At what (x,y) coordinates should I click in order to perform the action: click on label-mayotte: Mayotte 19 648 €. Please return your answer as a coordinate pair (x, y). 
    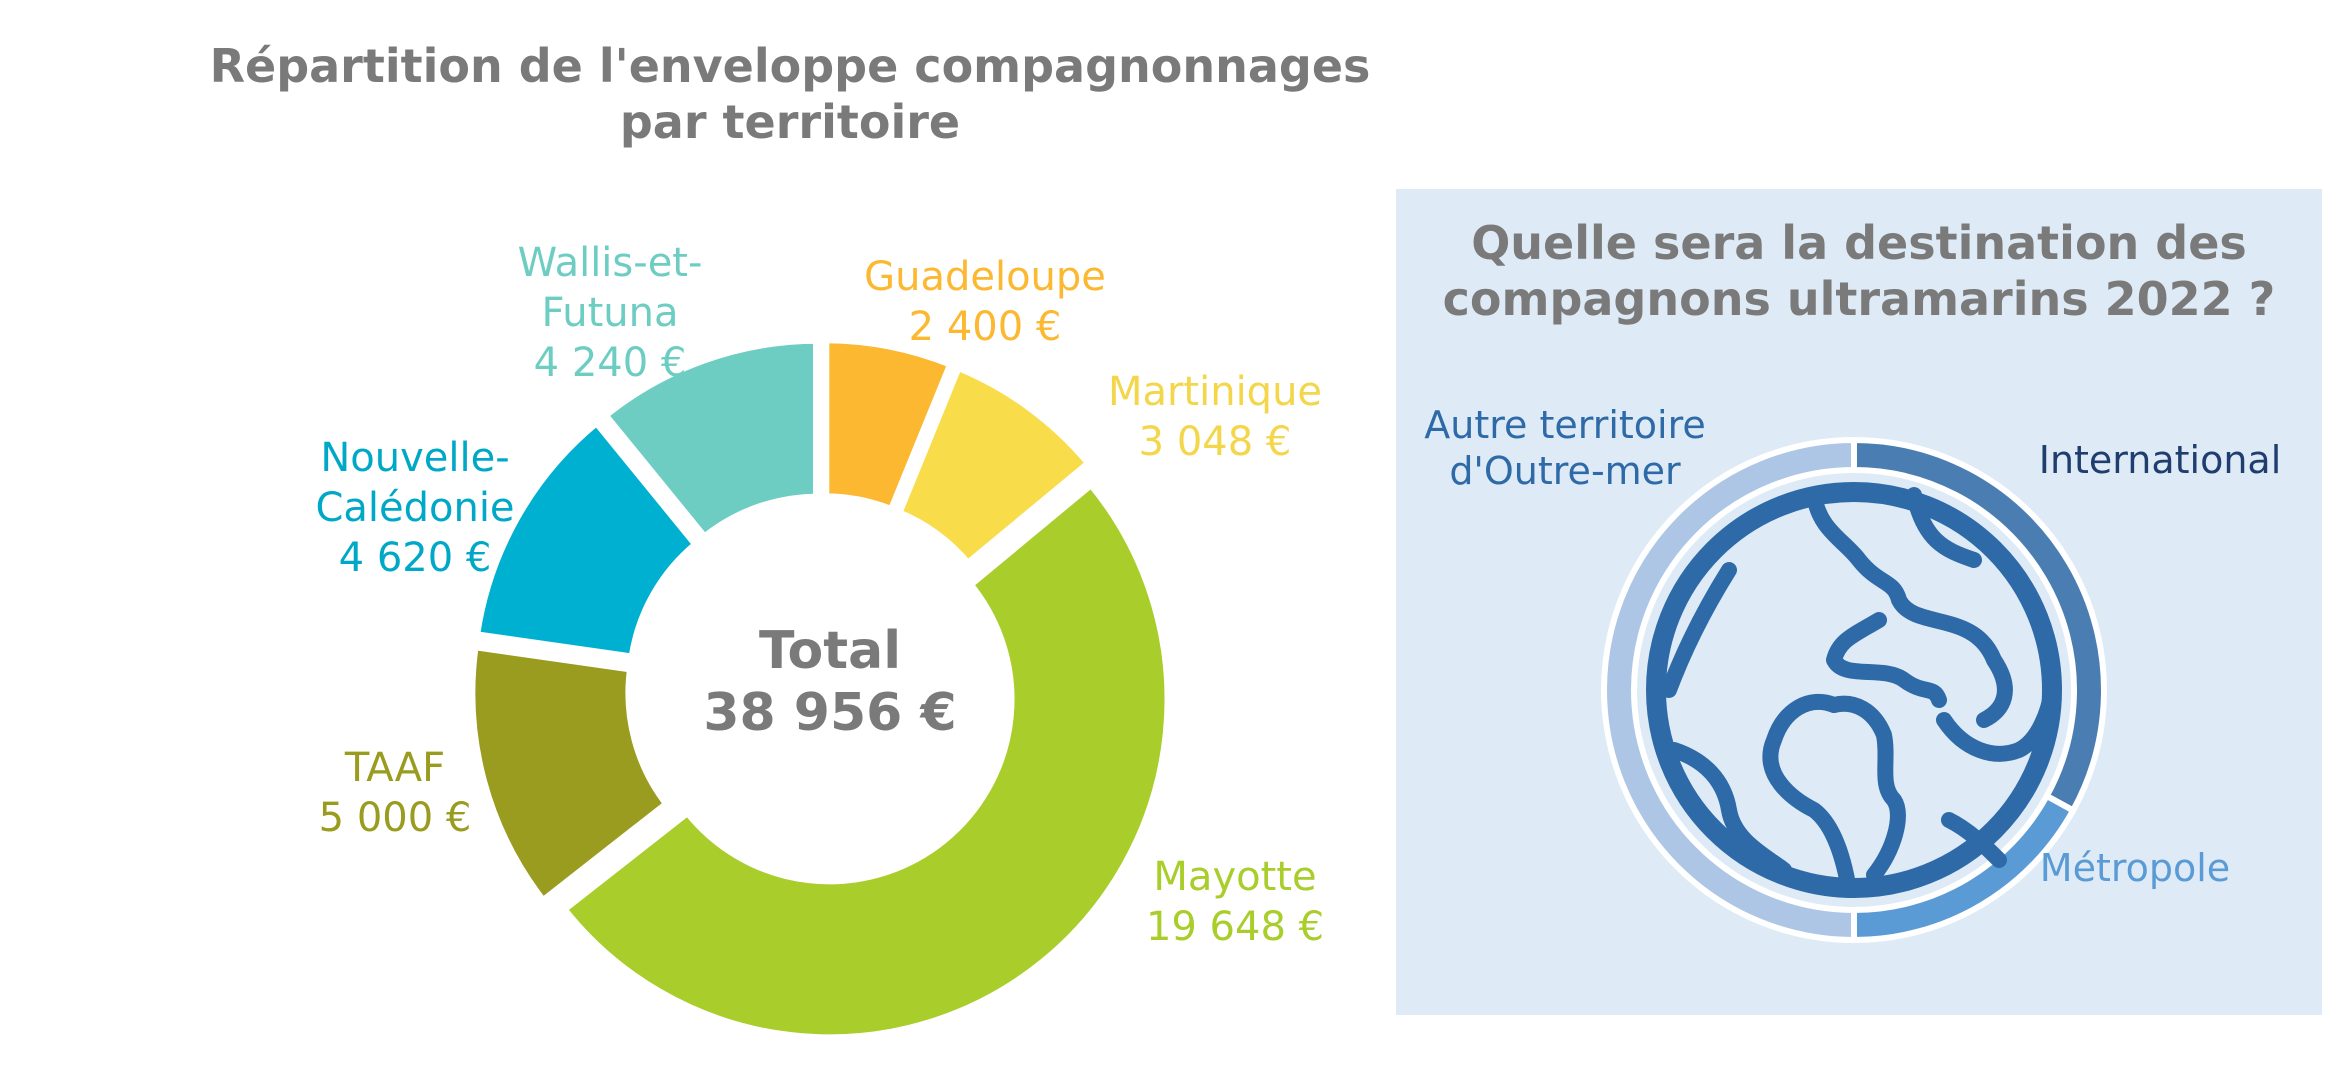
    Looking at the image, I should click on (1235, 902).